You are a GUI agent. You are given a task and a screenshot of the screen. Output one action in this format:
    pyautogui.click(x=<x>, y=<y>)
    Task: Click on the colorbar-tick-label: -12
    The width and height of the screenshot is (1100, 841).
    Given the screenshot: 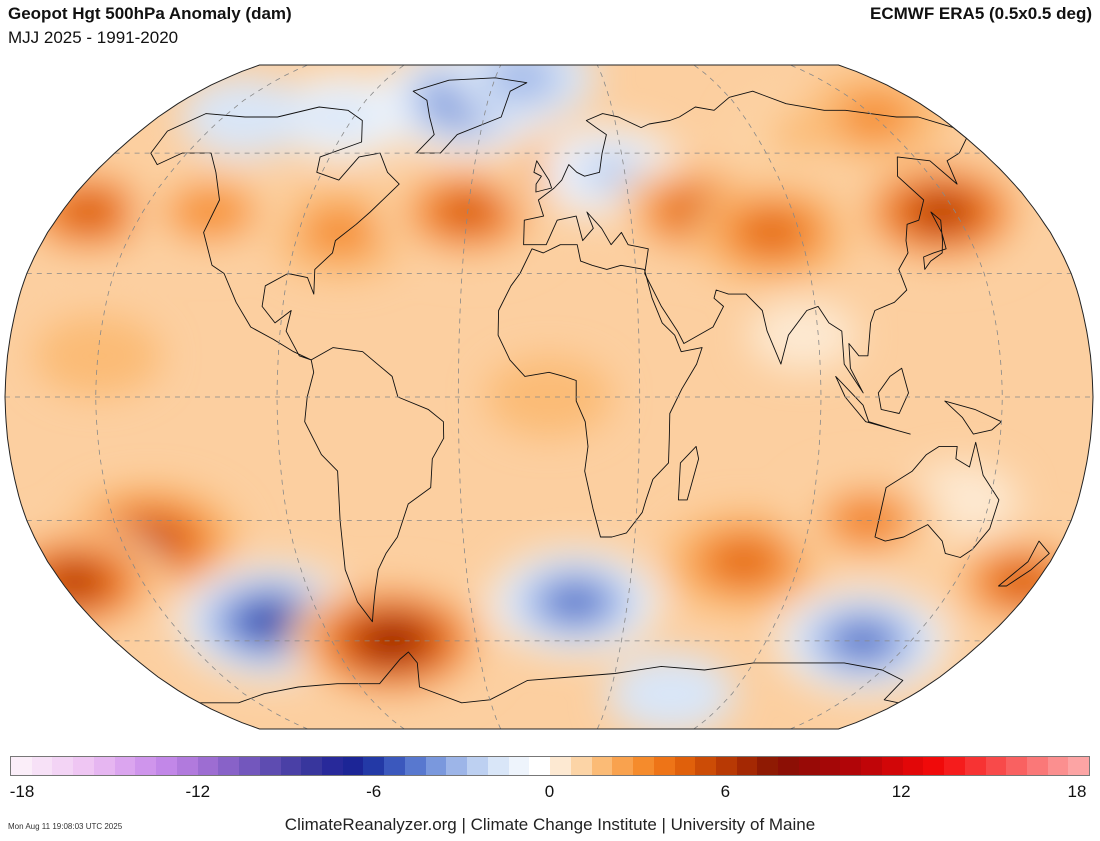 What is the action you would take?
    pyautogui.click(x=198, y=791)
    